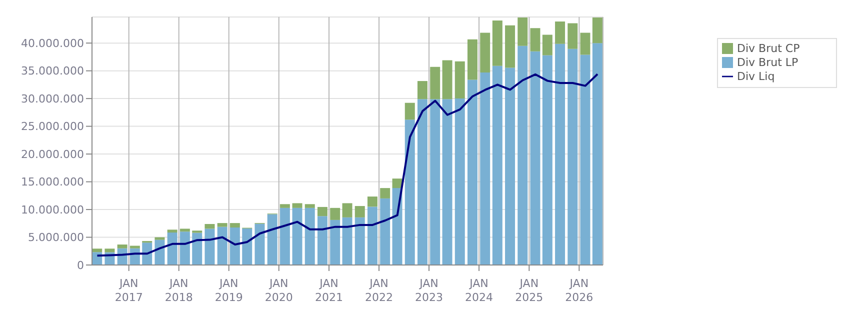 The image size is (851, 313). What do you see at coordinates (128, 290) in the screenshot?
I see `x-tick-label: JAN 2017` at bounding box center [128, 290].